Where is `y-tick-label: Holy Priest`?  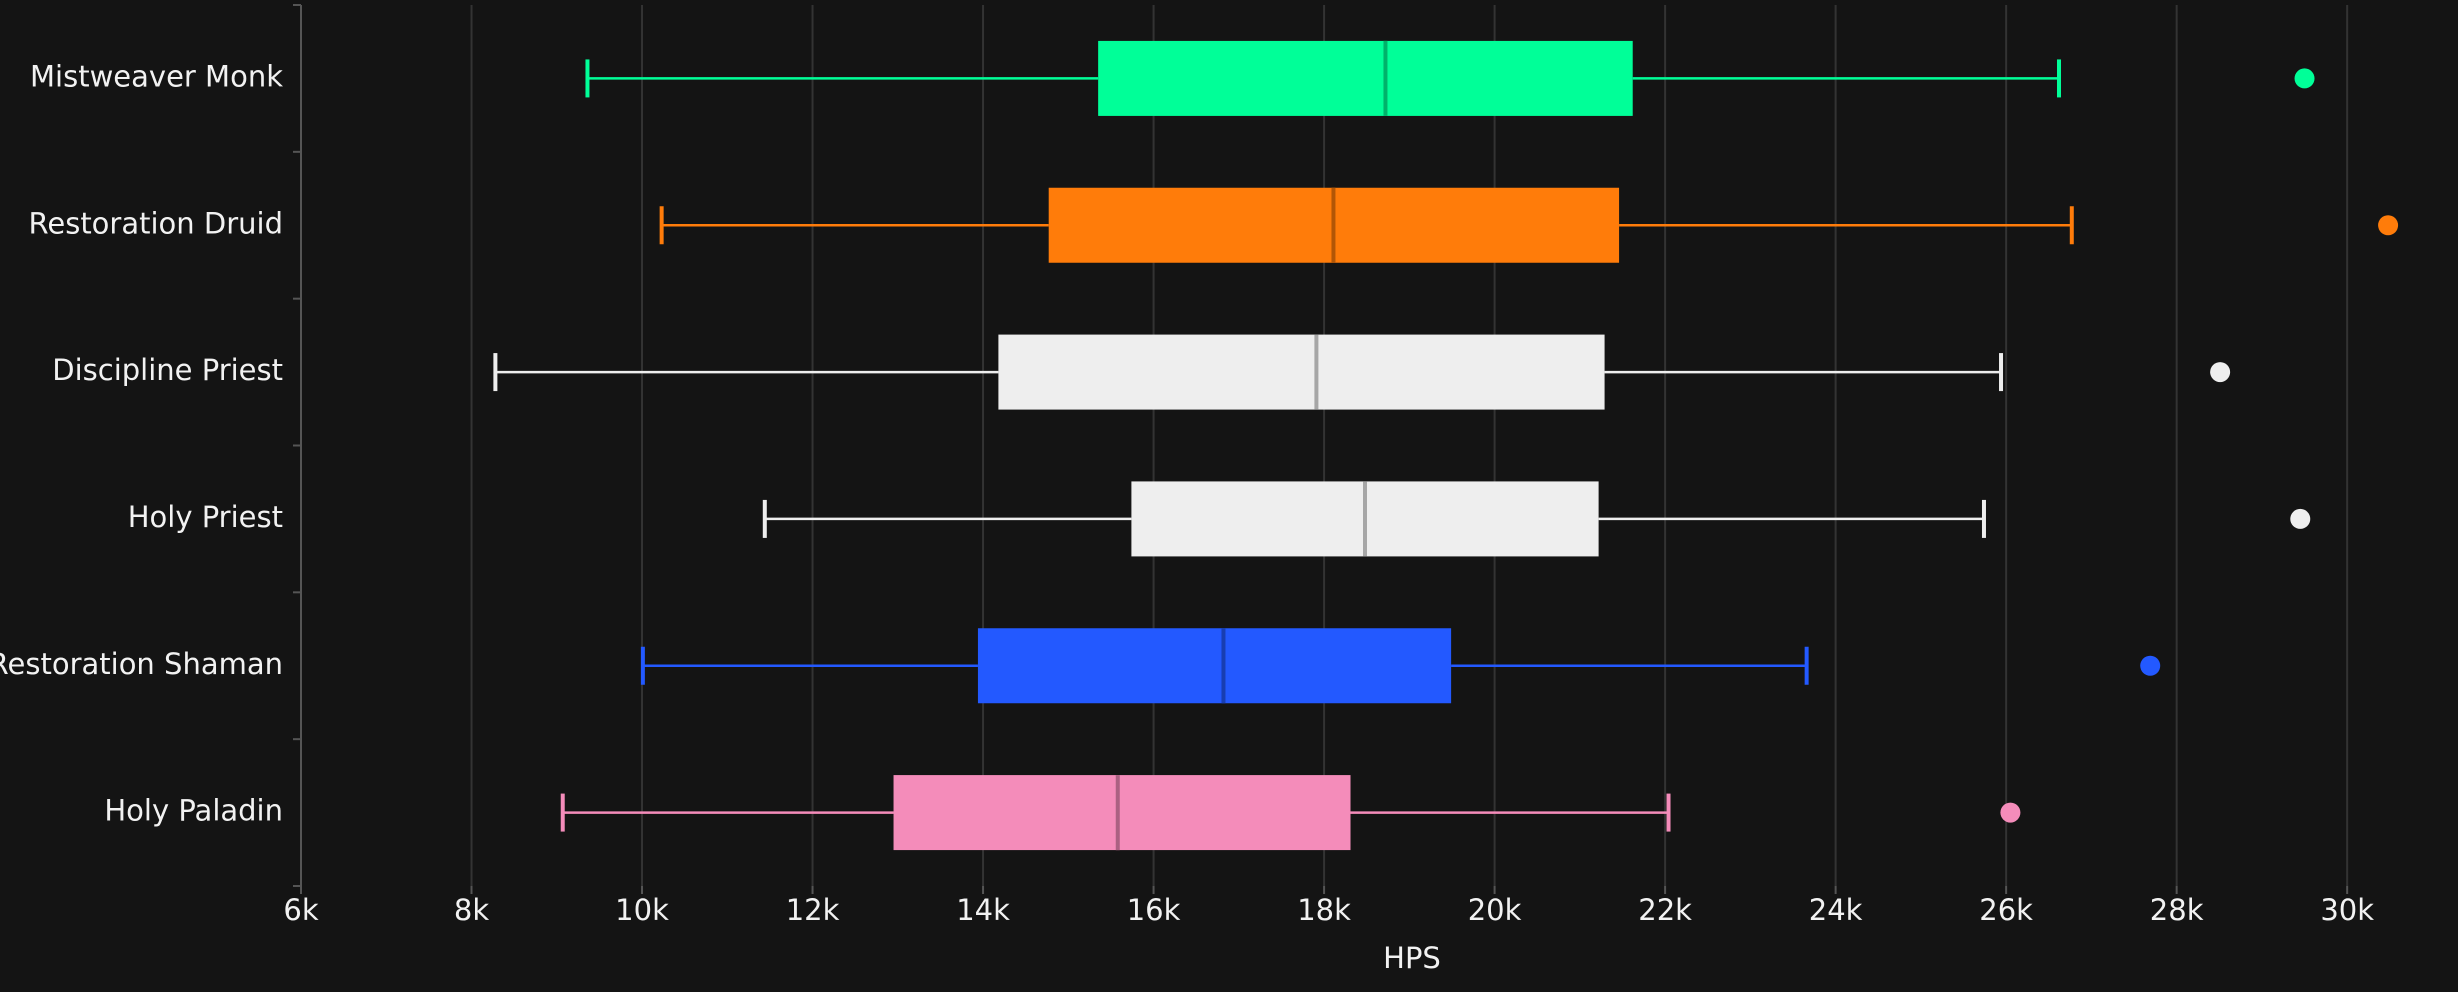 y-tick-label: Holy Priest is located at coordinates (205, 517).